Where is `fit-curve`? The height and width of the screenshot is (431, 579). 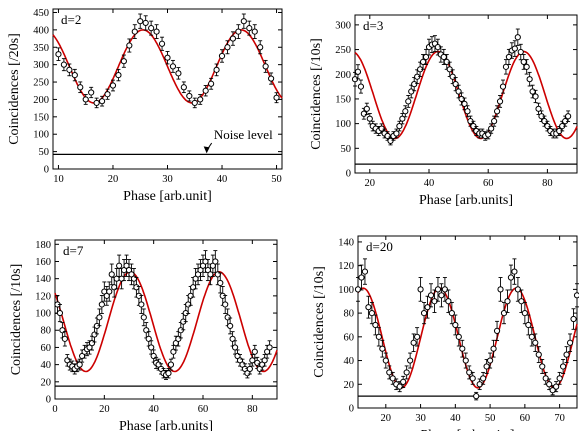
fit-curve is located at coordinates (167, 66).